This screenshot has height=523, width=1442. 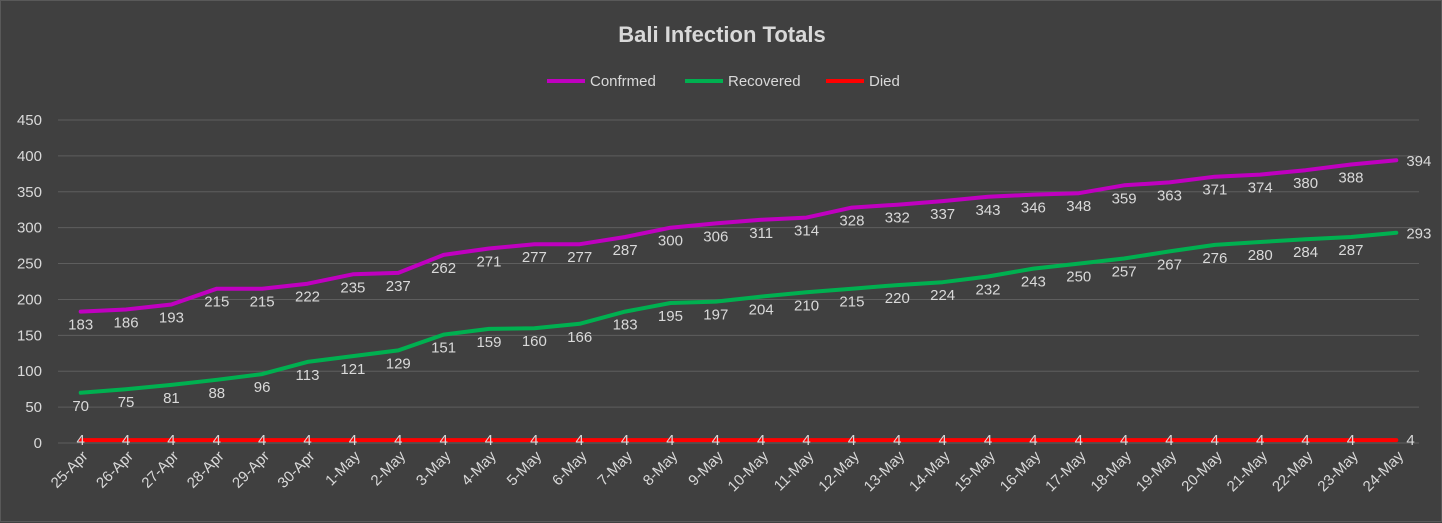 What do you see at coordinates (29, 228) in the screenshot?
I see `y-tick-label: 300` at bounding box center [29, 228].